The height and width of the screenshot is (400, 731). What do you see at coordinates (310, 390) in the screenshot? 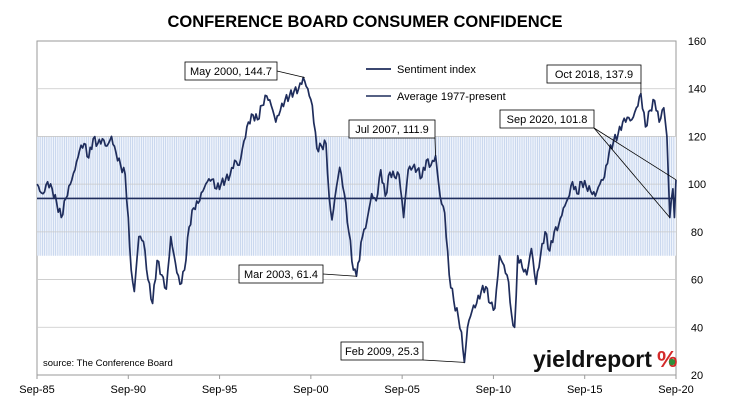
I see `x-tick-label: Sep-00` at bounding box center [310, 390].